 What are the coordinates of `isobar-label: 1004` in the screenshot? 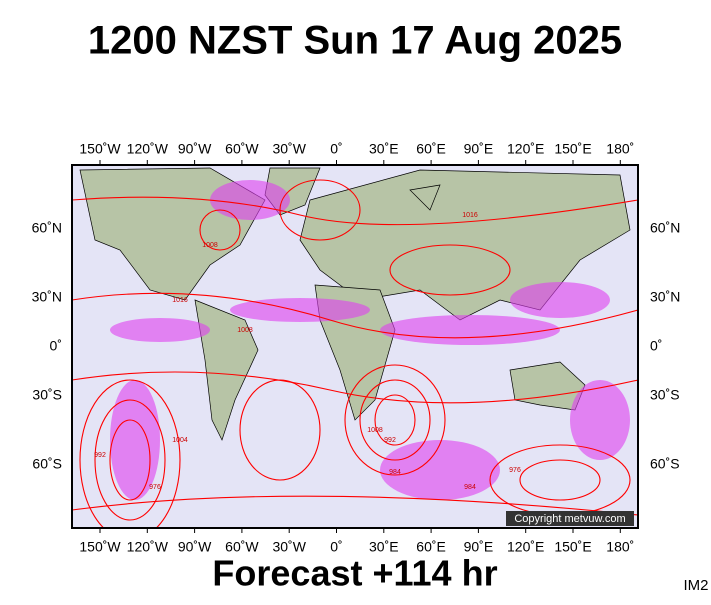 It's located at (180, 440).